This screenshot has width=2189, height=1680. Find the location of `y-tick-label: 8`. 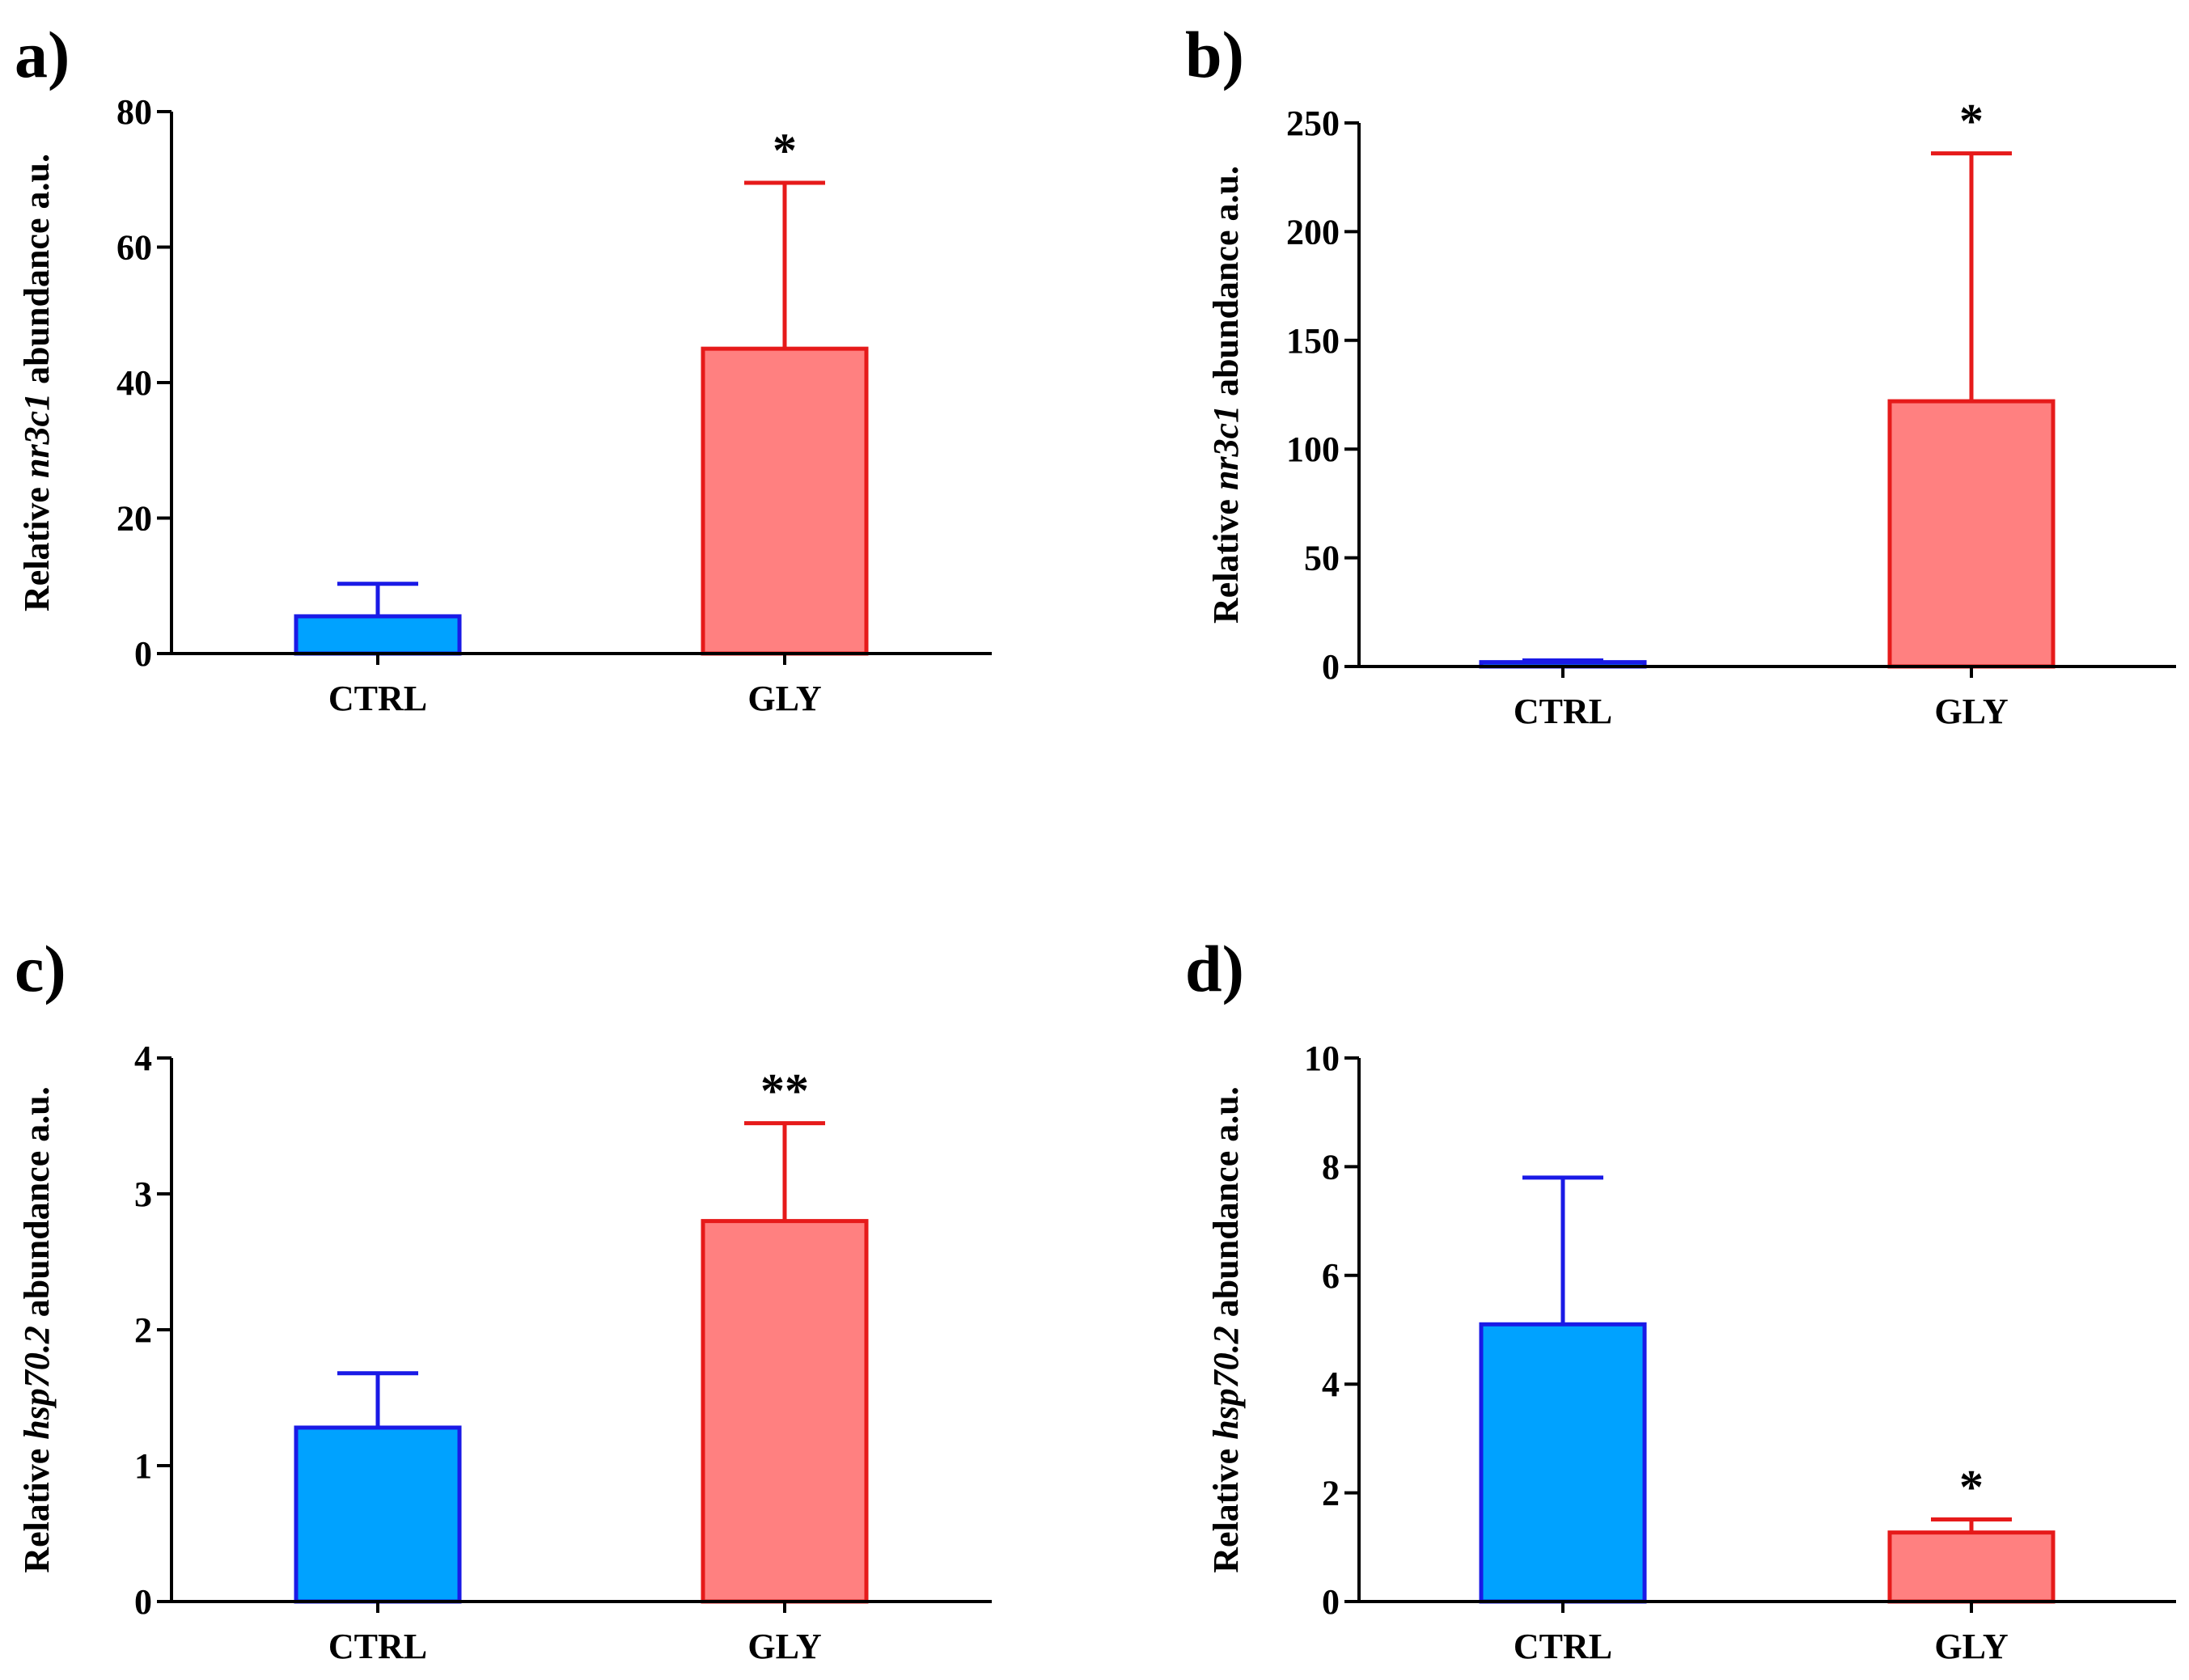

y-tick-label: 8 is located at coordinates (1331, 1167).